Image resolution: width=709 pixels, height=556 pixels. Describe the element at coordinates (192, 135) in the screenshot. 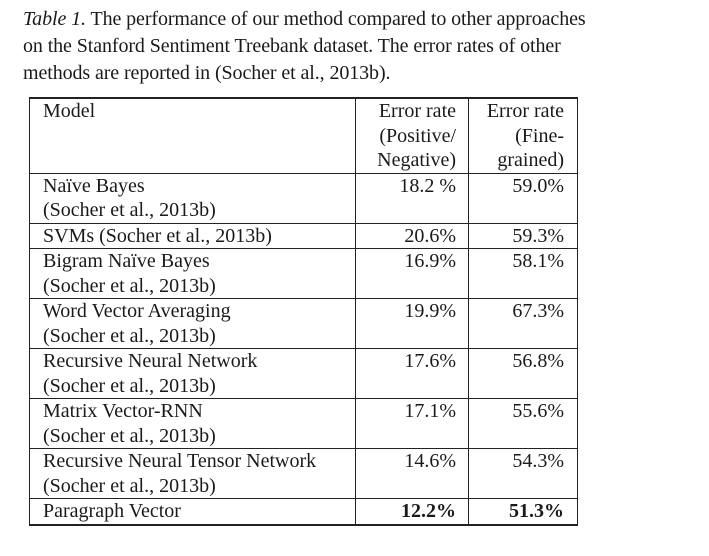

I see `header-model: Model` at that location.